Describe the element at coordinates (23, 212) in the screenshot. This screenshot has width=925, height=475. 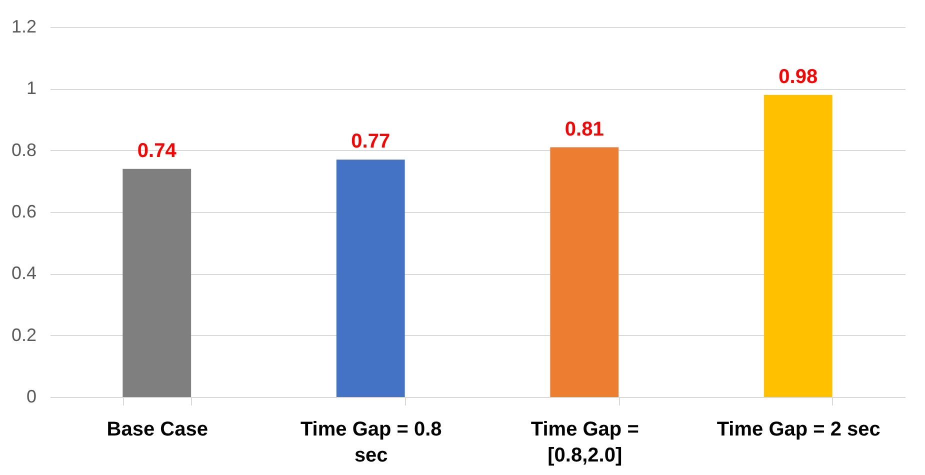
I see `y-tick-label: 0.6` at that location.